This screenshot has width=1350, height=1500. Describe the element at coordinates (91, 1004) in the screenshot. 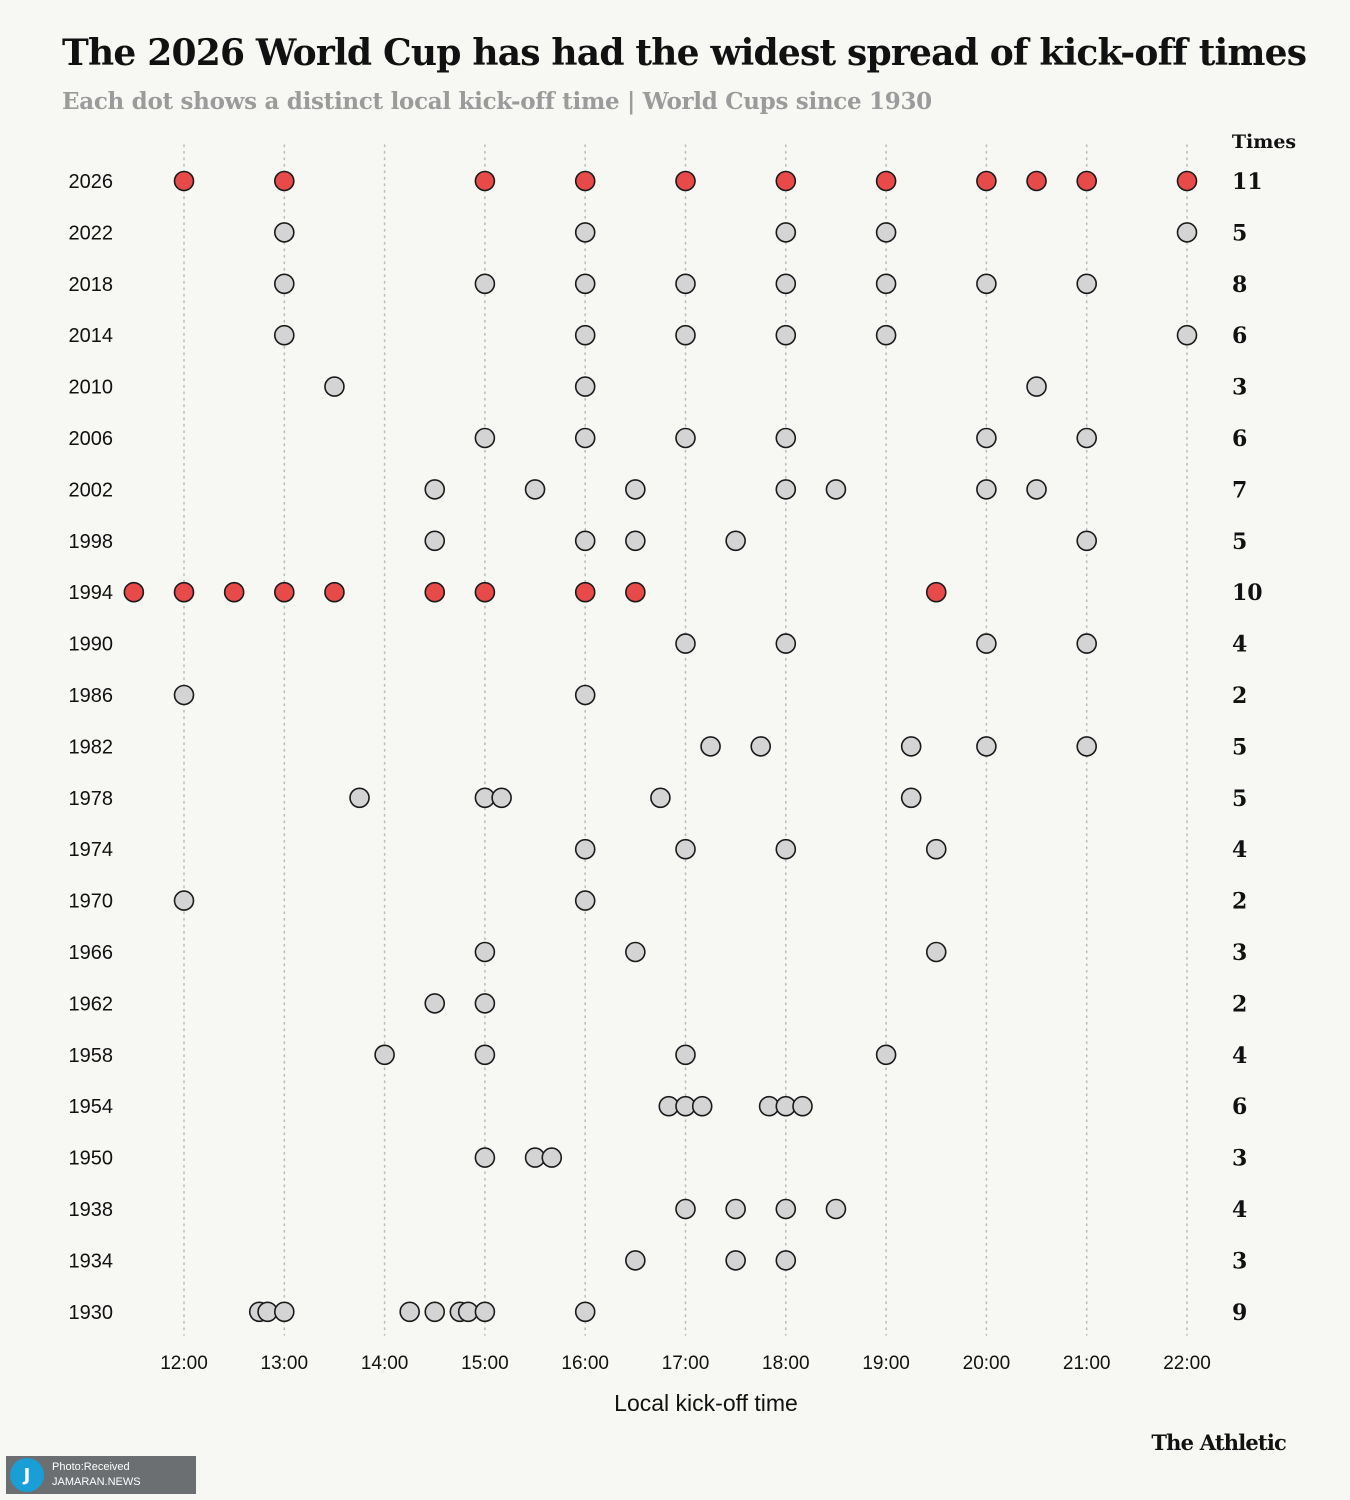

I see `row-year-label: 1962` at that location.